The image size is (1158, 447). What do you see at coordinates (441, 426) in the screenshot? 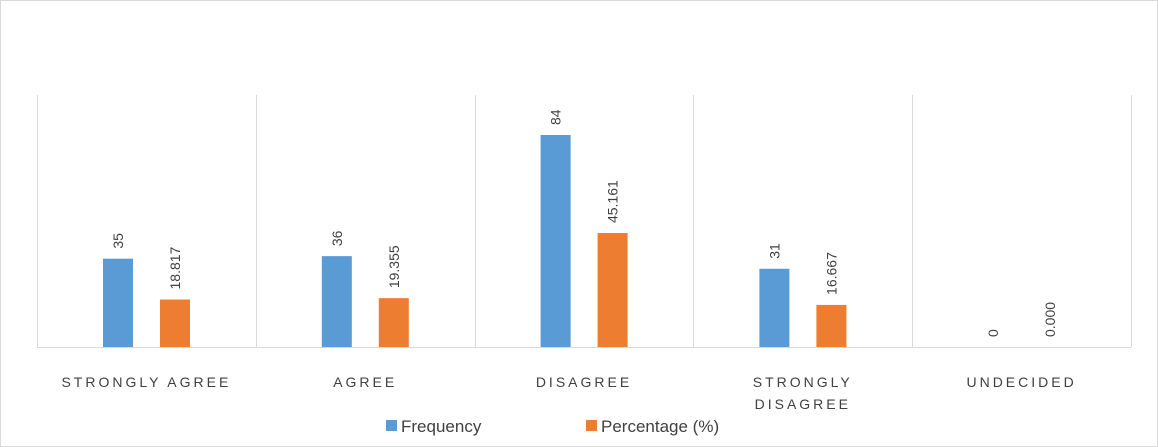
I see `legend-label: Frequency` at bounding box center [441, 426].